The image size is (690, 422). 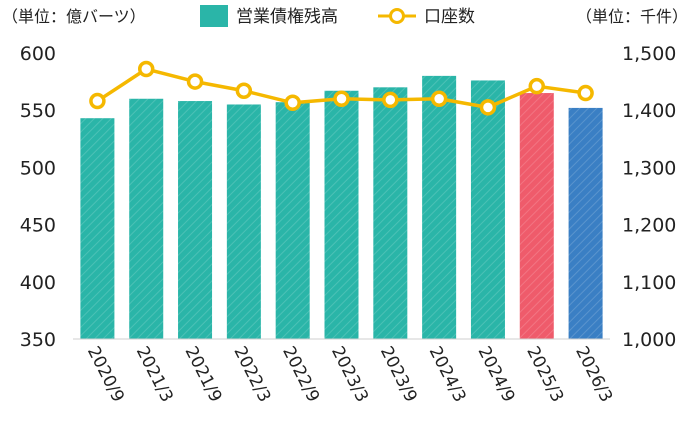 I want to click on y-left-tick-label: 400, so click(x=38, y=283).